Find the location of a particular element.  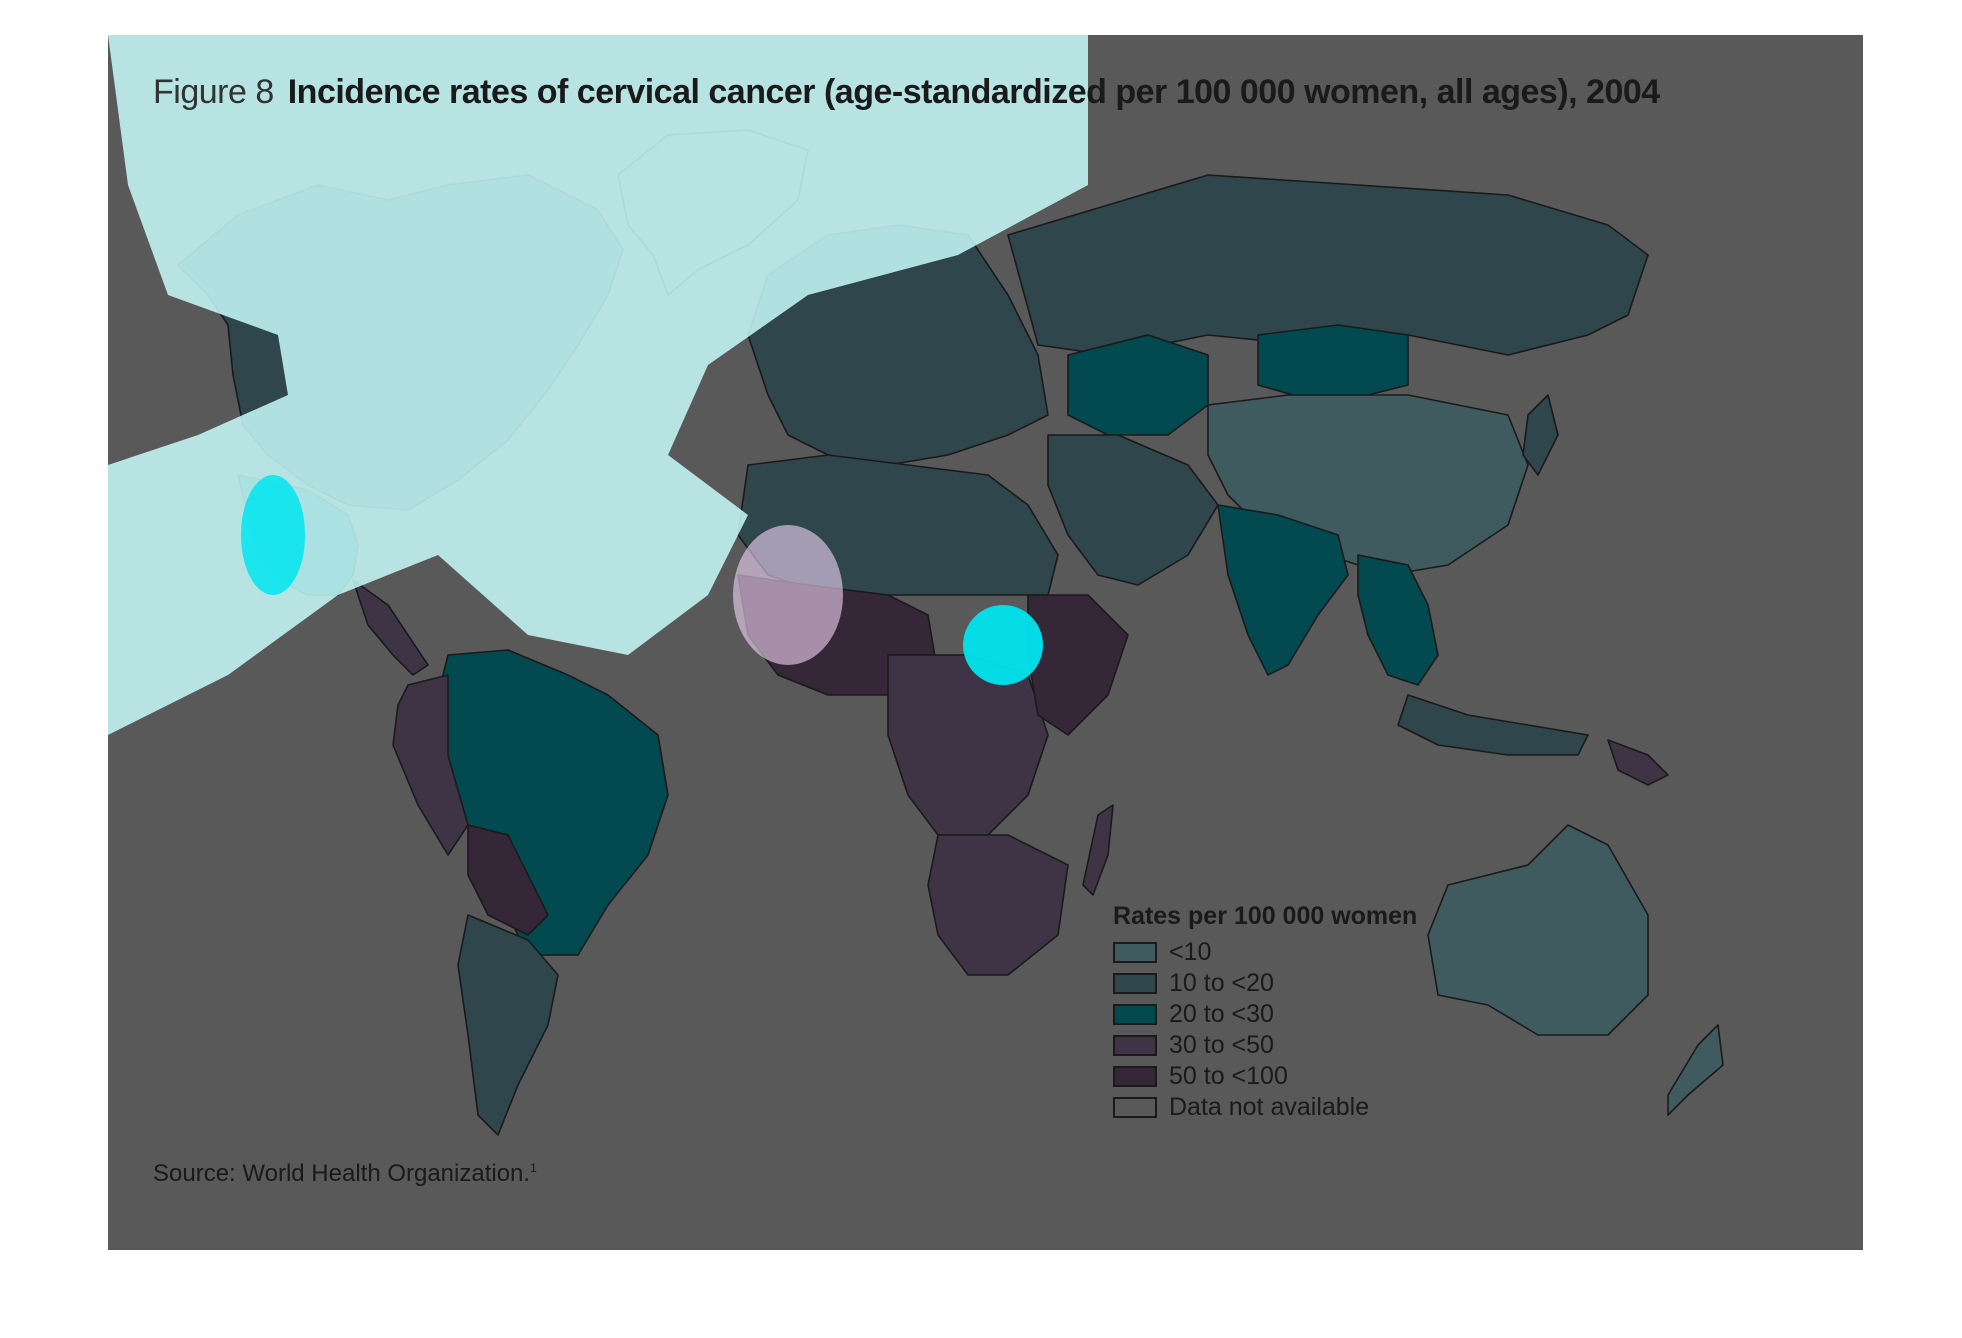

region-southern-africa is located at coordinates (998, 905).